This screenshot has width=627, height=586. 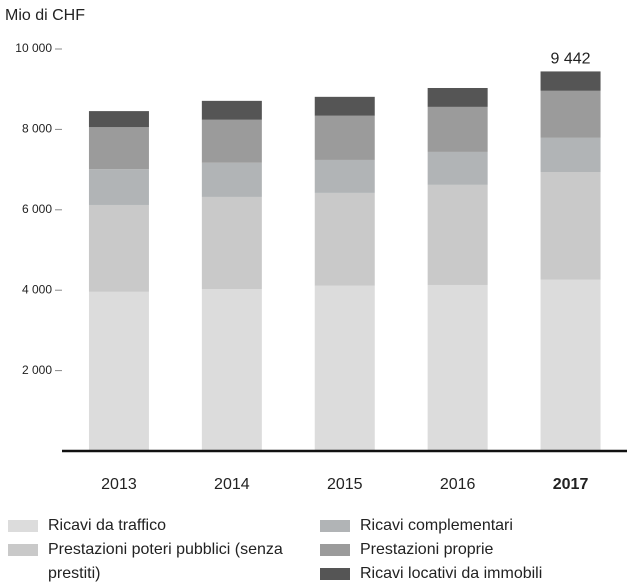 I want to click on legend-item: Ricavi da traffico, so click(x=145, y=526).